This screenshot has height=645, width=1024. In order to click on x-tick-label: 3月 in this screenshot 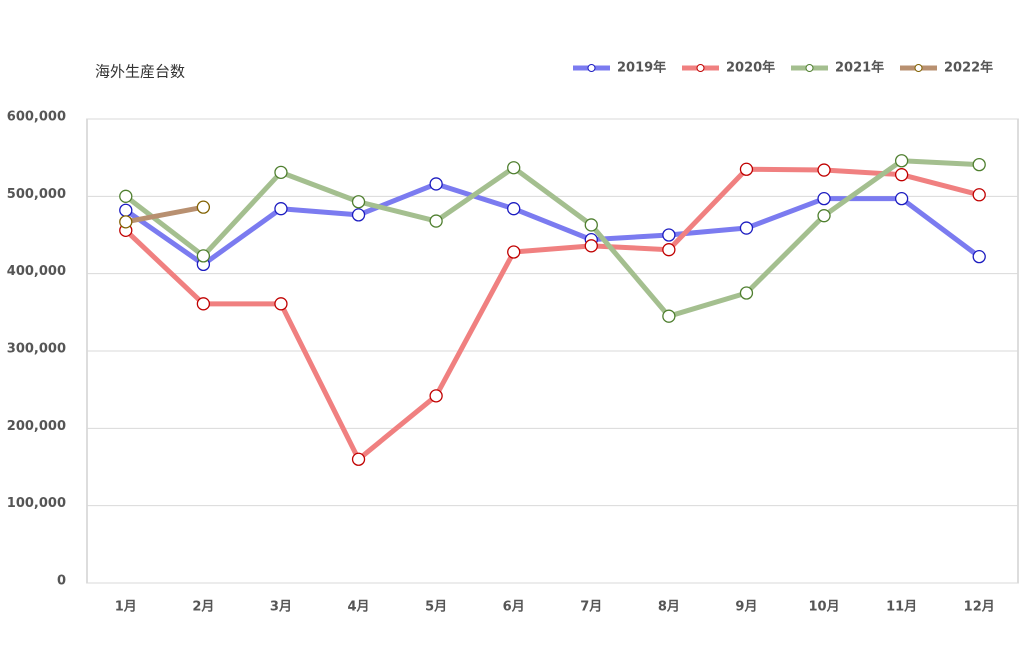, I will do `click(281, 607)`.